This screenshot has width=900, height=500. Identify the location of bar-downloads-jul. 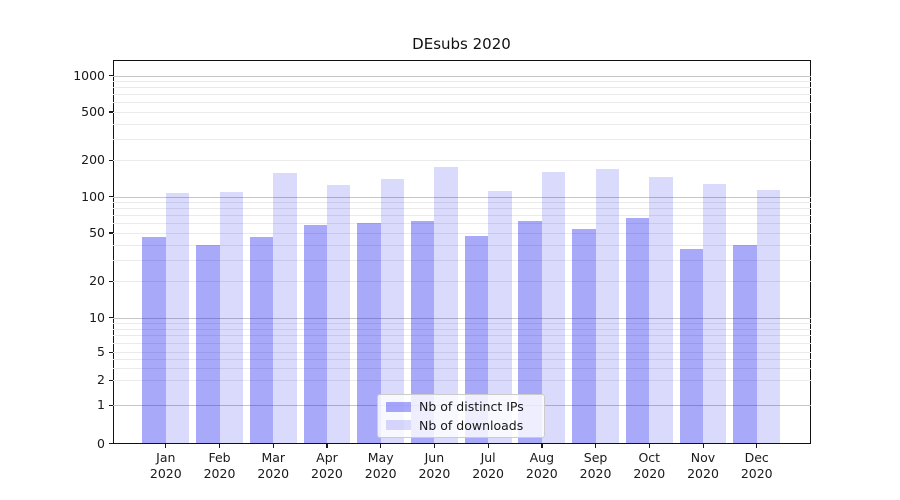
(500, 317).